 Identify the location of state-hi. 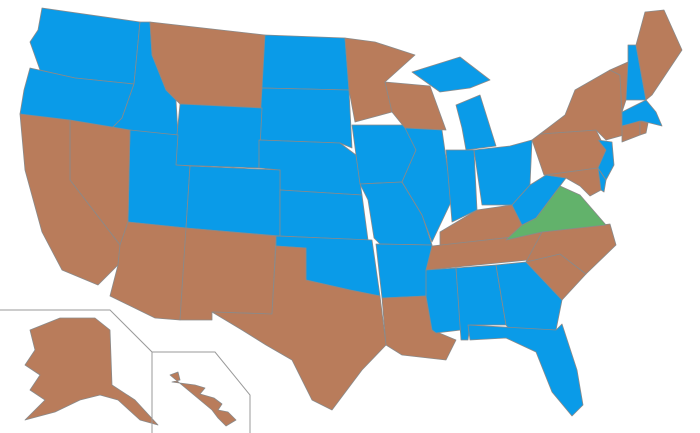
(203, 399).